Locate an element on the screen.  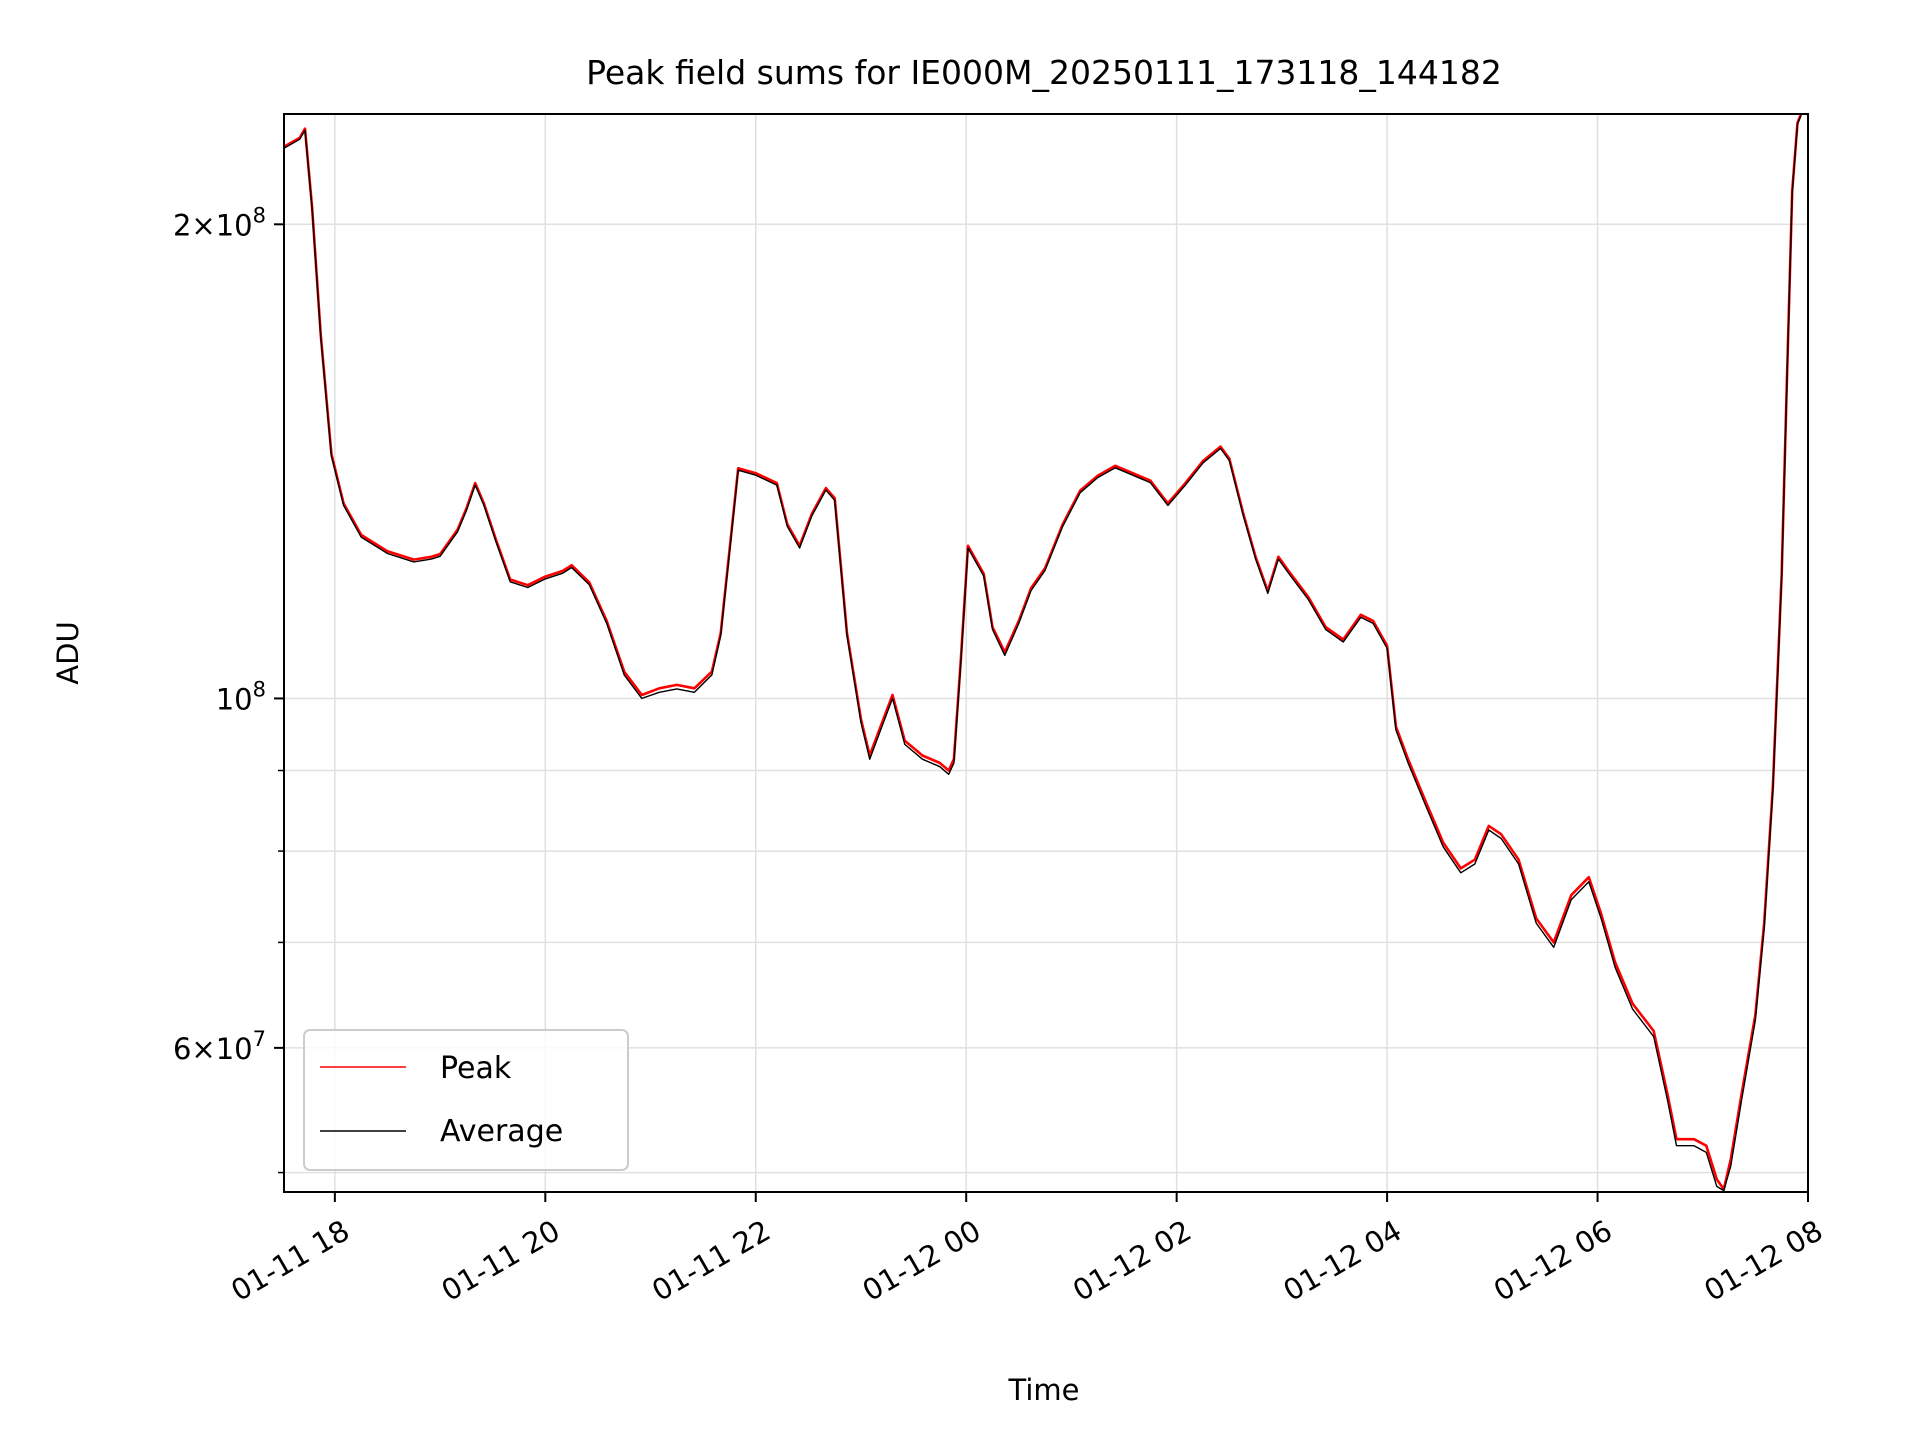
legend-average-label: Average is located at coordinates (501, 1131).